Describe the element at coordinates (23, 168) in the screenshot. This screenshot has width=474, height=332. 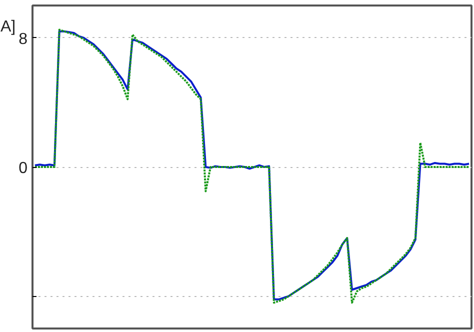
I see `y-tick-label: 0` at that location.